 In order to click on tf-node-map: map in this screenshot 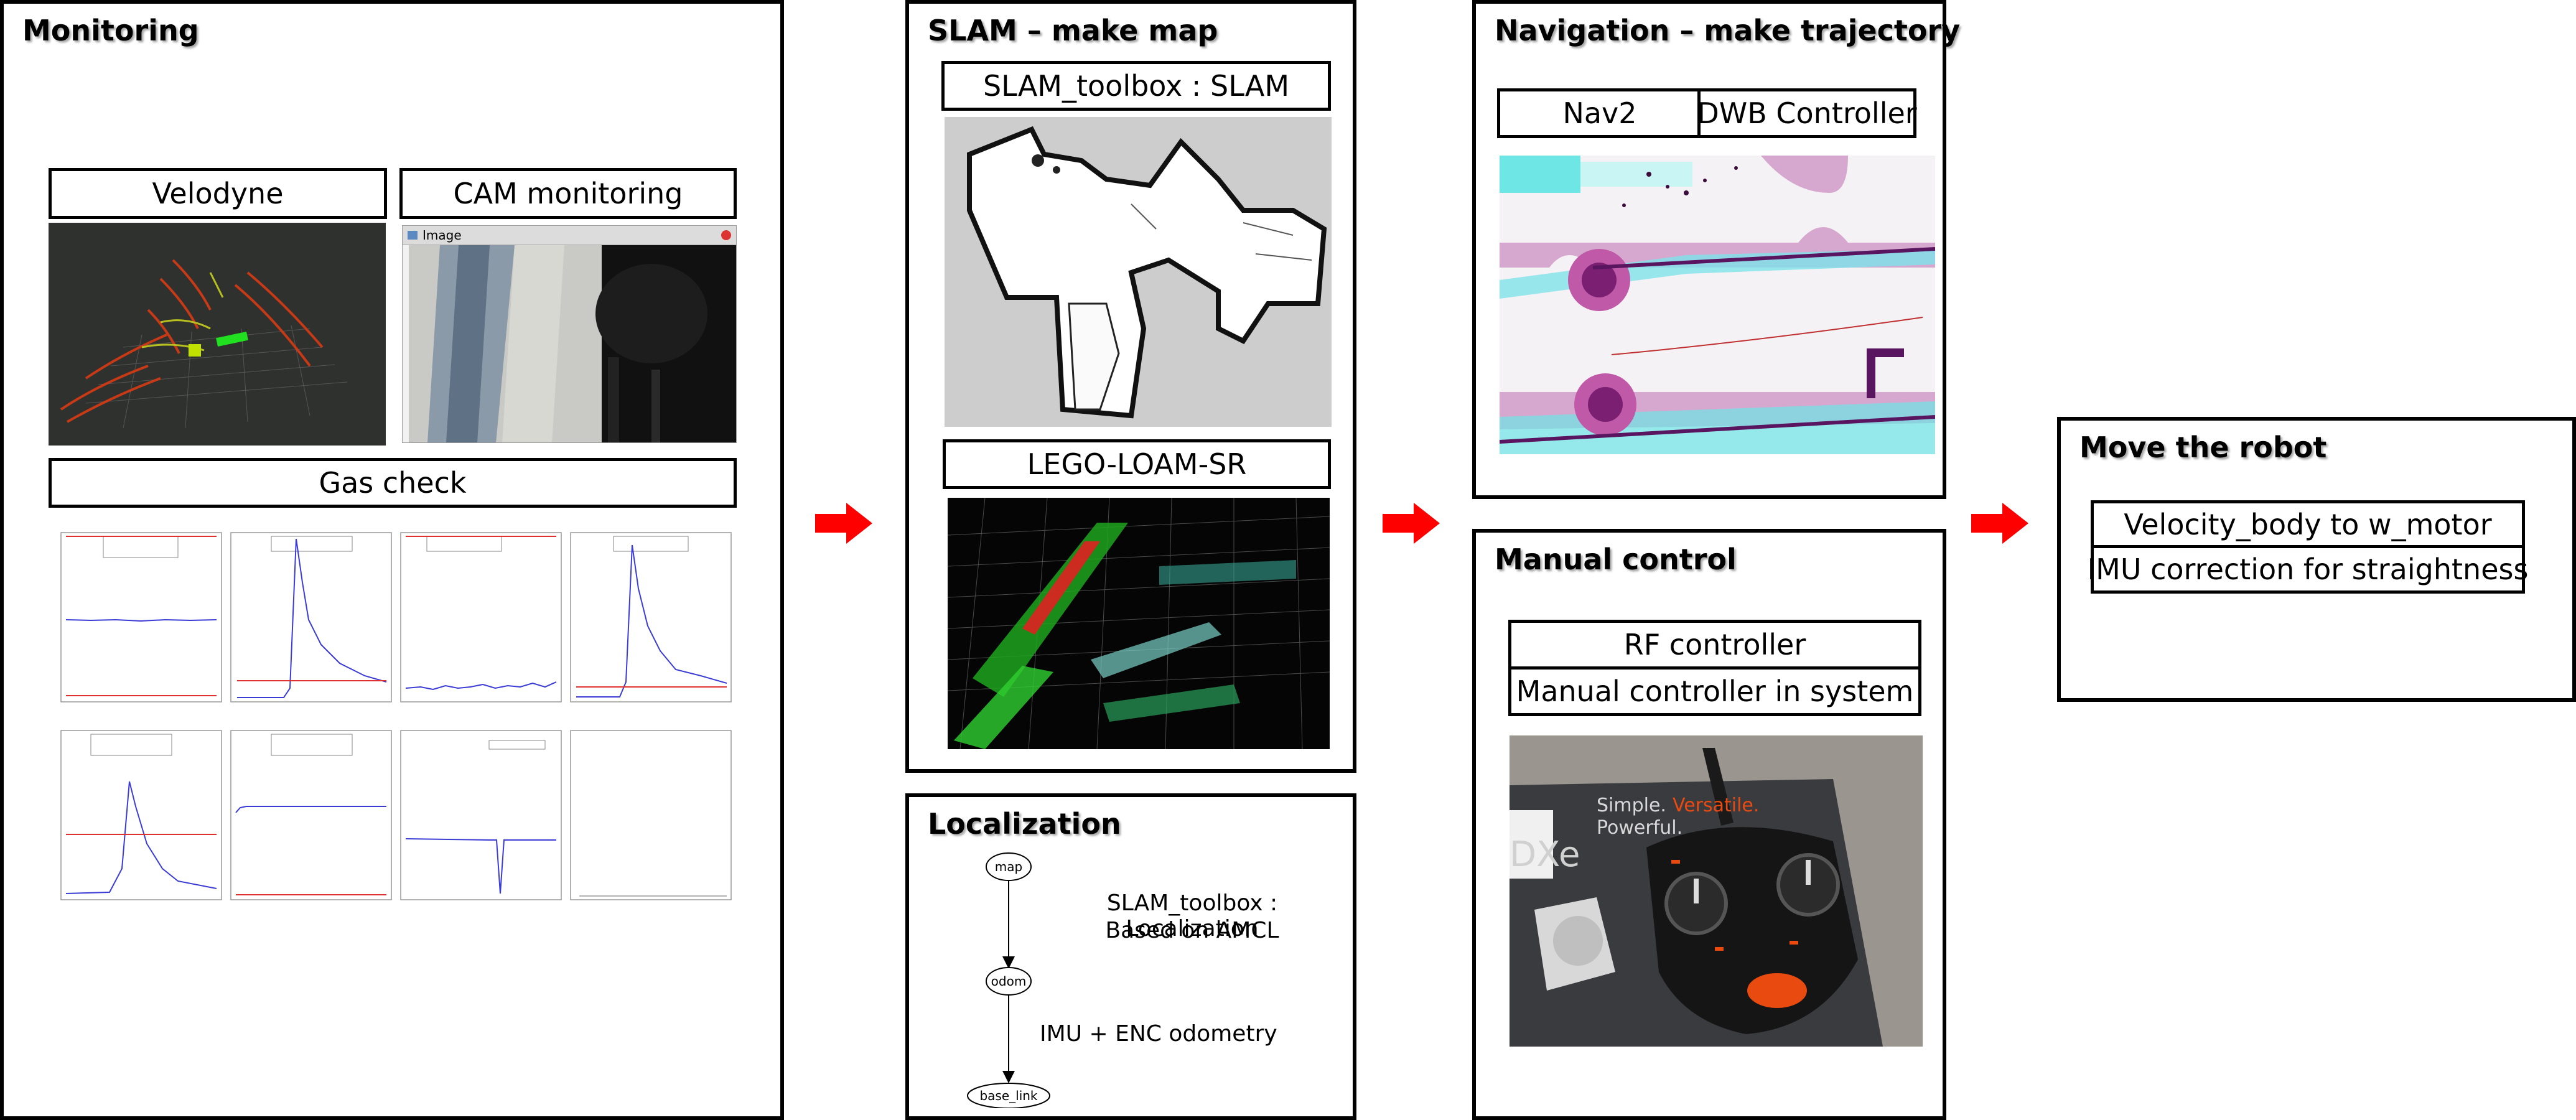, I will do `click(1009, 866)`.